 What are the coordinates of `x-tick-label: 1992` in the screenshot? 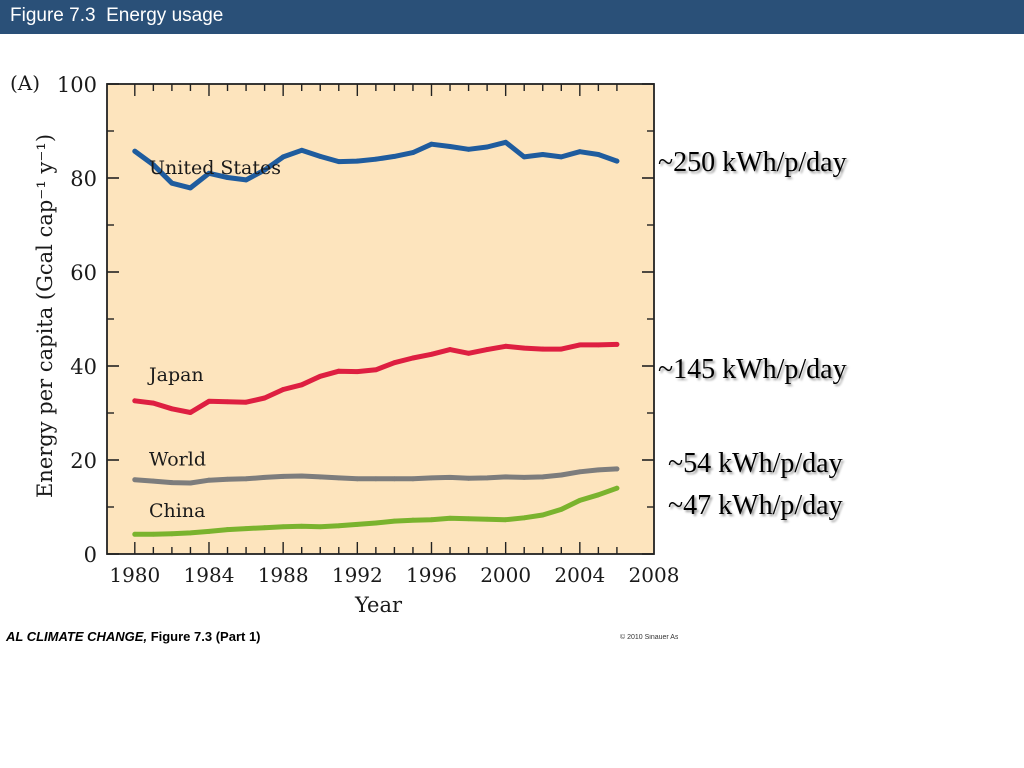 It's located at (357, 575).